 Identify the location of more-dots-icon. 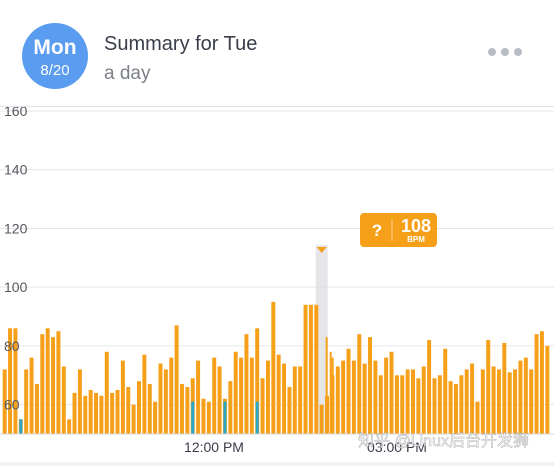
(505, 52).